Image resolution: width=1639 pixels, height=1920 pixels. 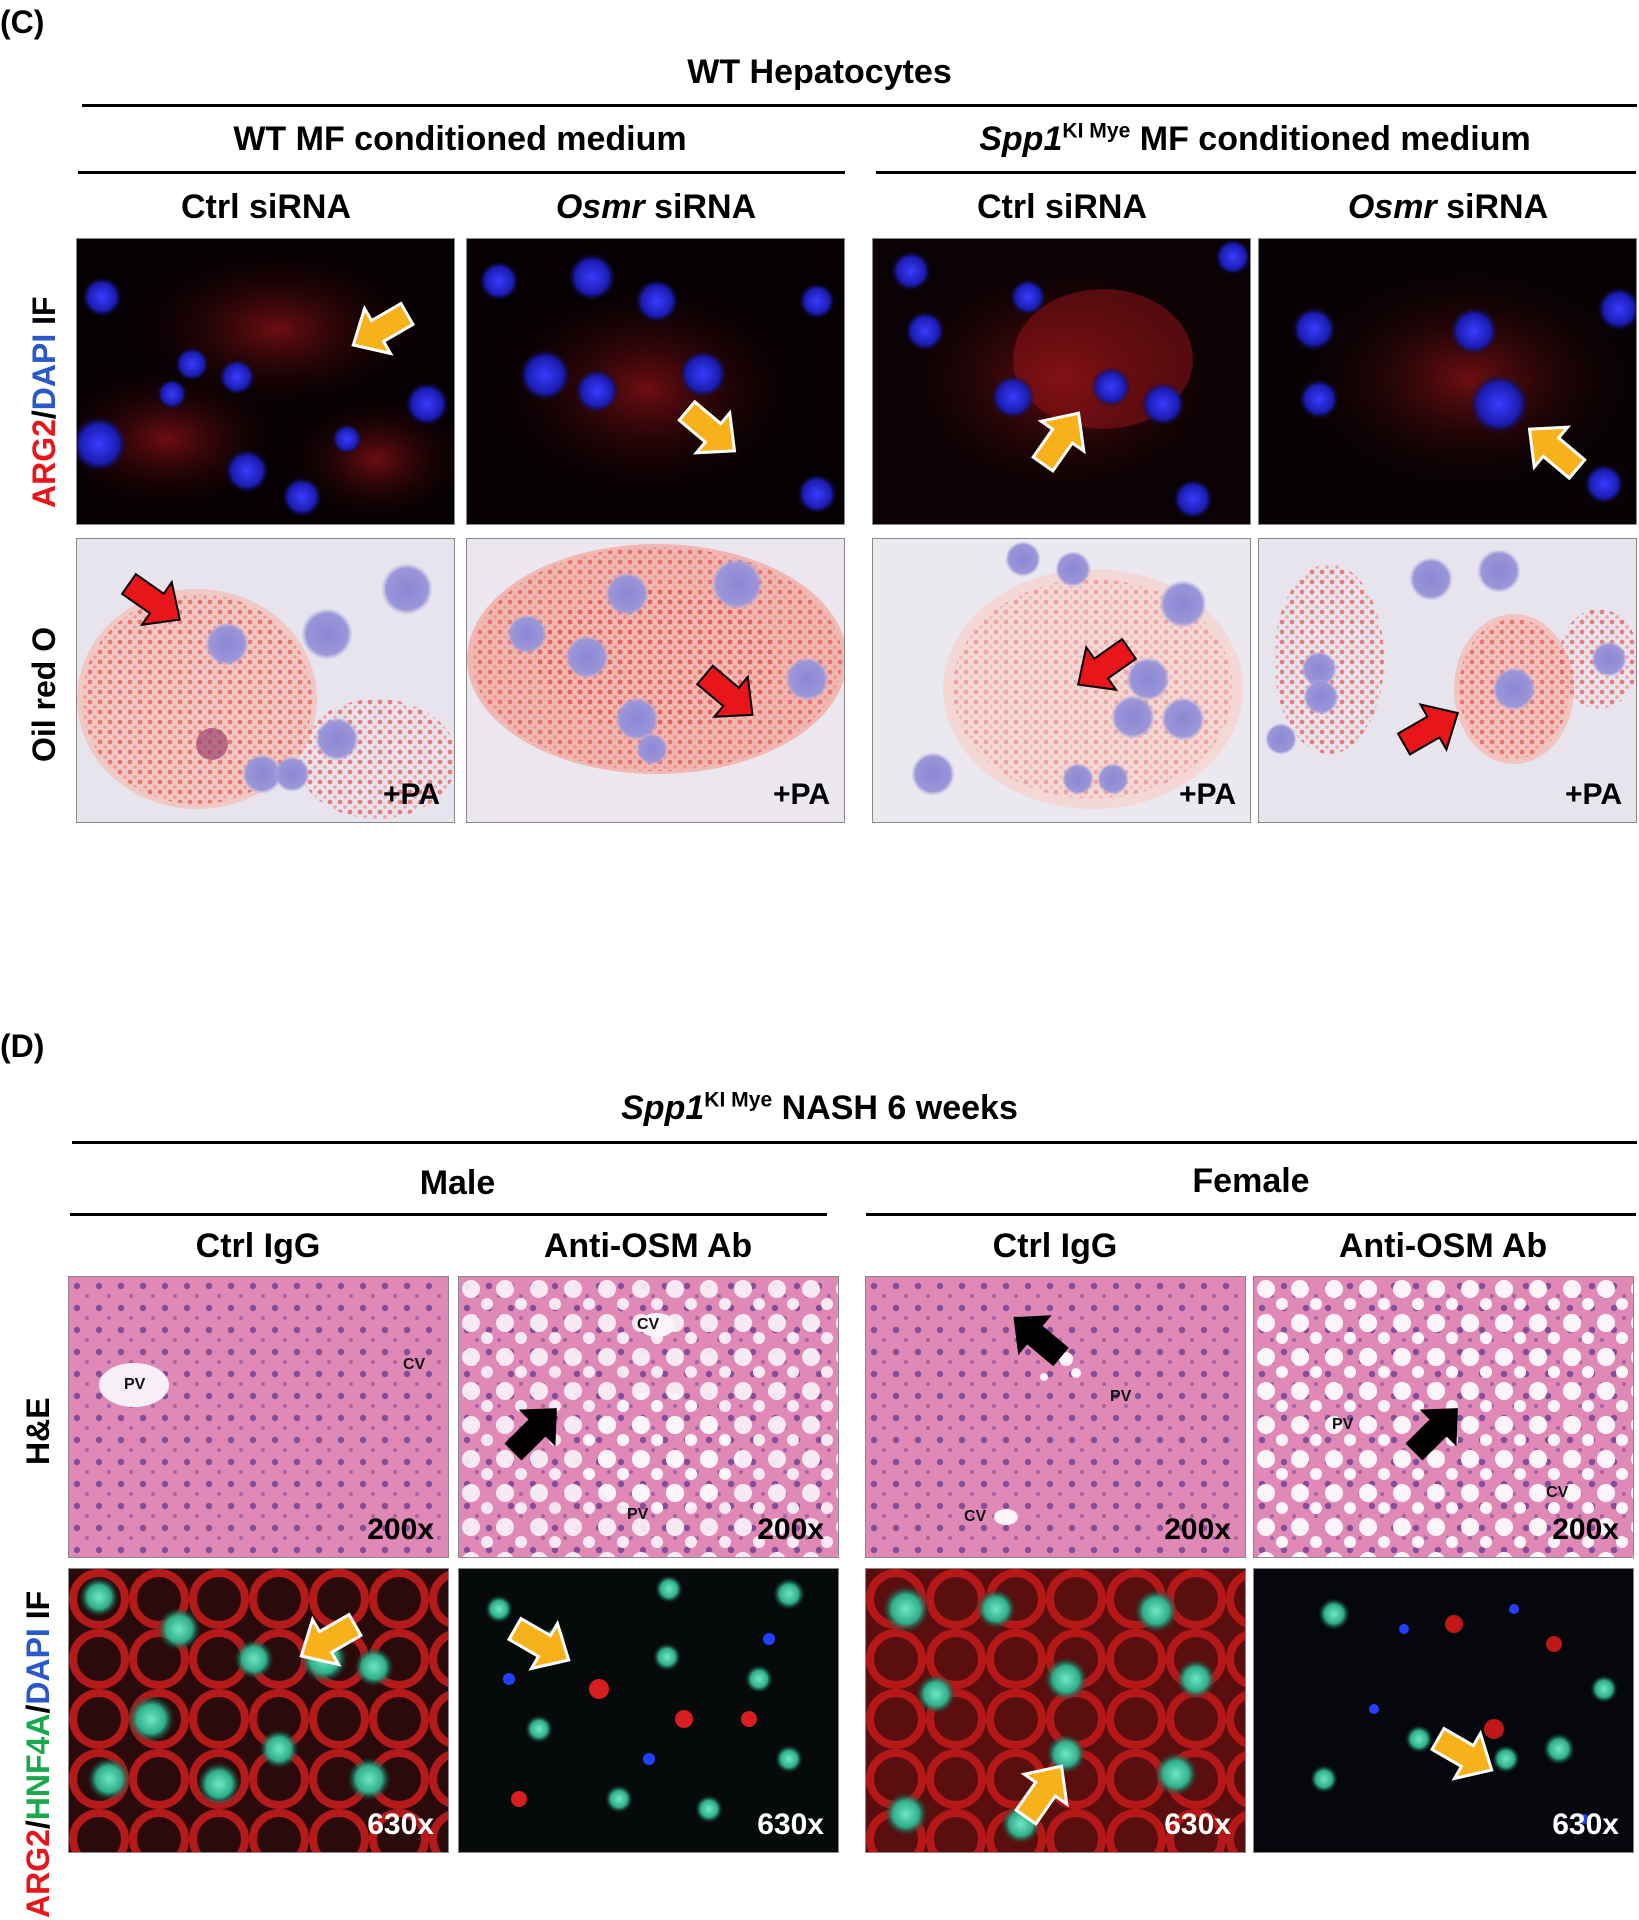 I want to click on panel-c-row-label-if: ARG2/DAPI IF, so click(x=44, y=402).